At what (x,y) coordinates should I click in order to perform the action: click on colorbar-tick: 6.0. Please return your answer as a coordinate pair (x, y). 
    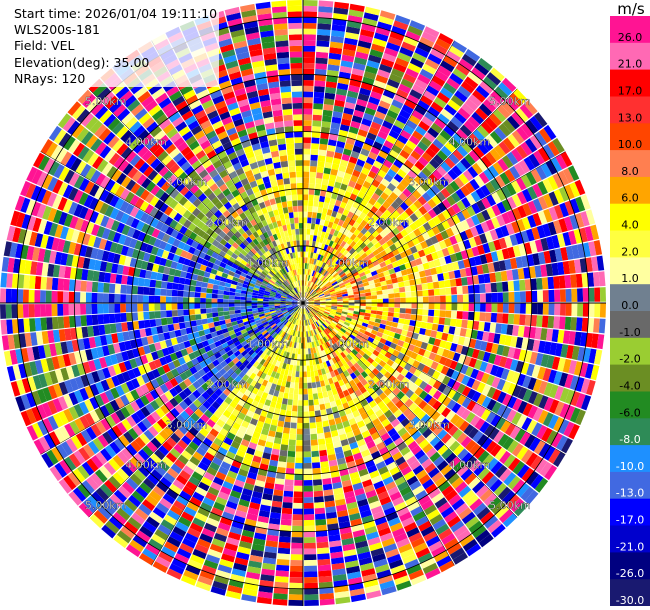
    Looking at the image, I should click on (630, 198).